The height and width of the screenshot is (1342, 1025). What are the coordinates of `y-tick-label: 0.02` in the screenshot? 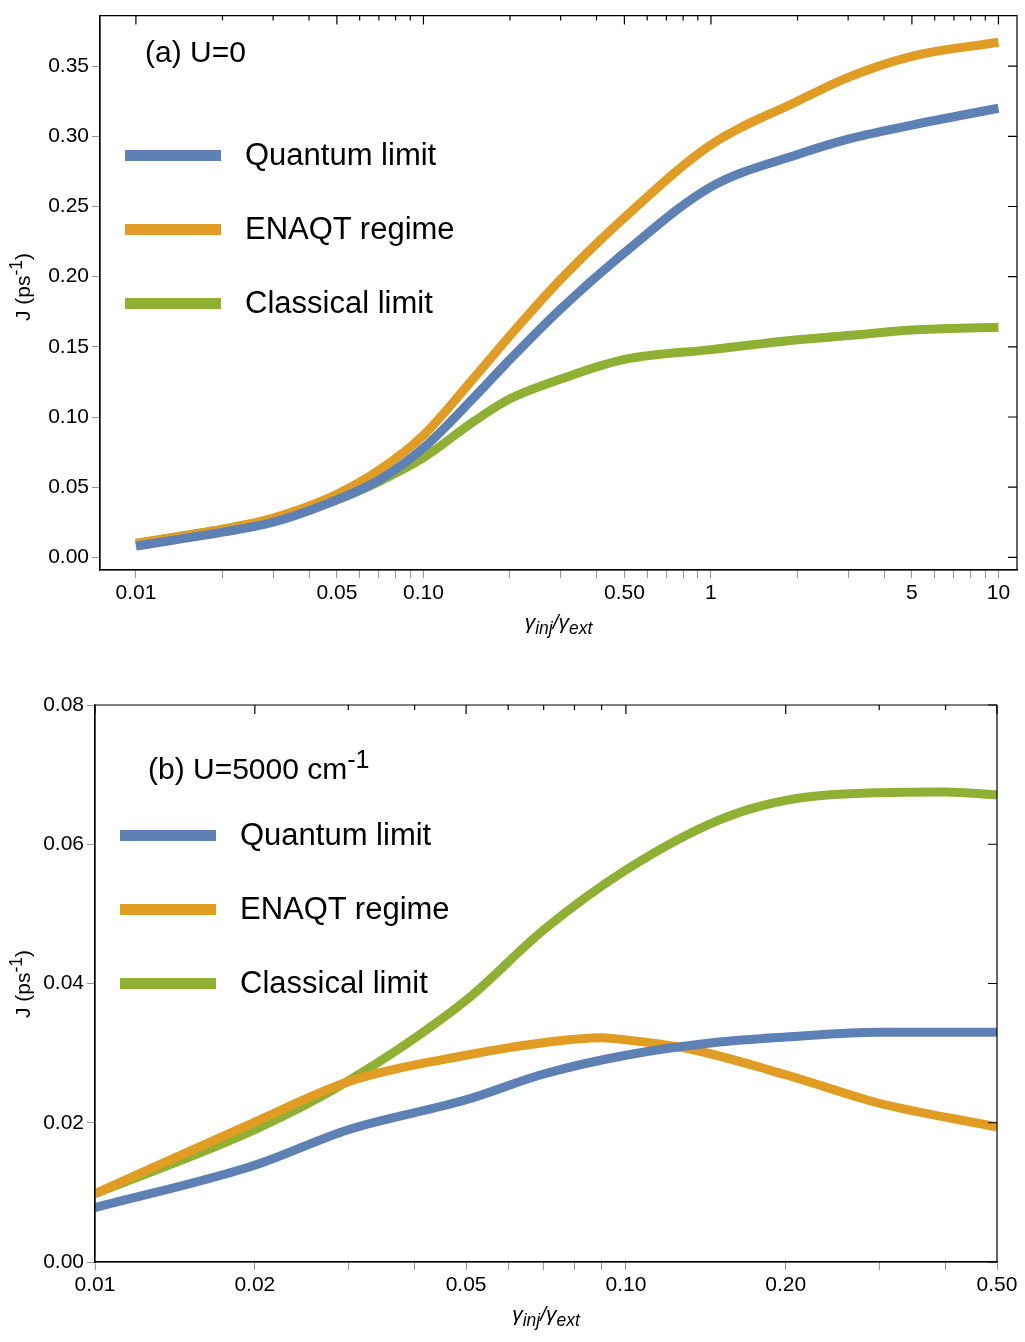 It's located at (63, 1121).